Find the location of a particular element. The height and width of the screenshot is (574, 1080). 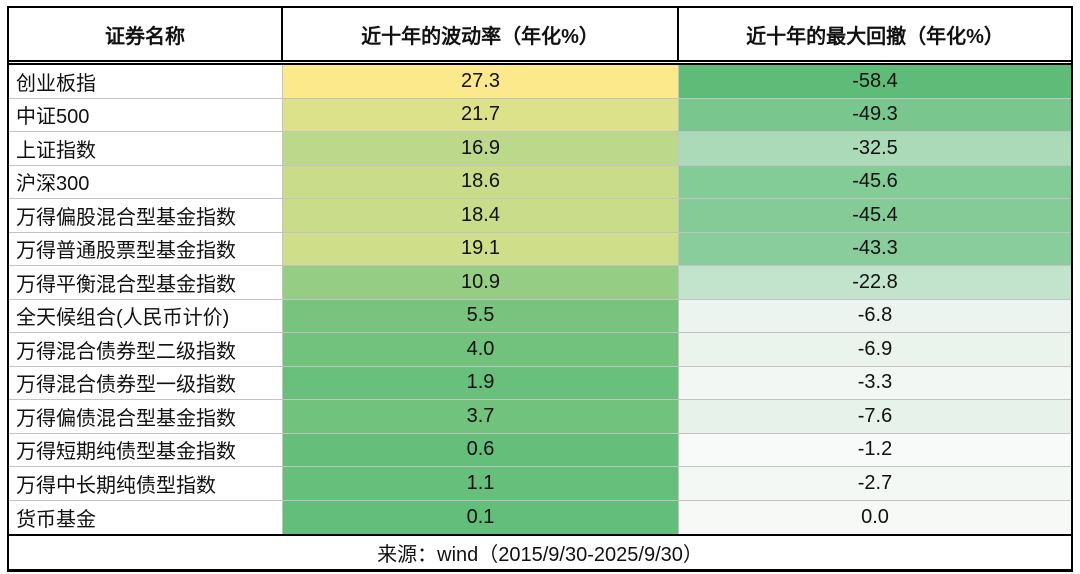

table-header-row: 证券名称 近十年的波动率（年化%） 近十年的最大回撤（年化%） is located at coordinates (540, 36).